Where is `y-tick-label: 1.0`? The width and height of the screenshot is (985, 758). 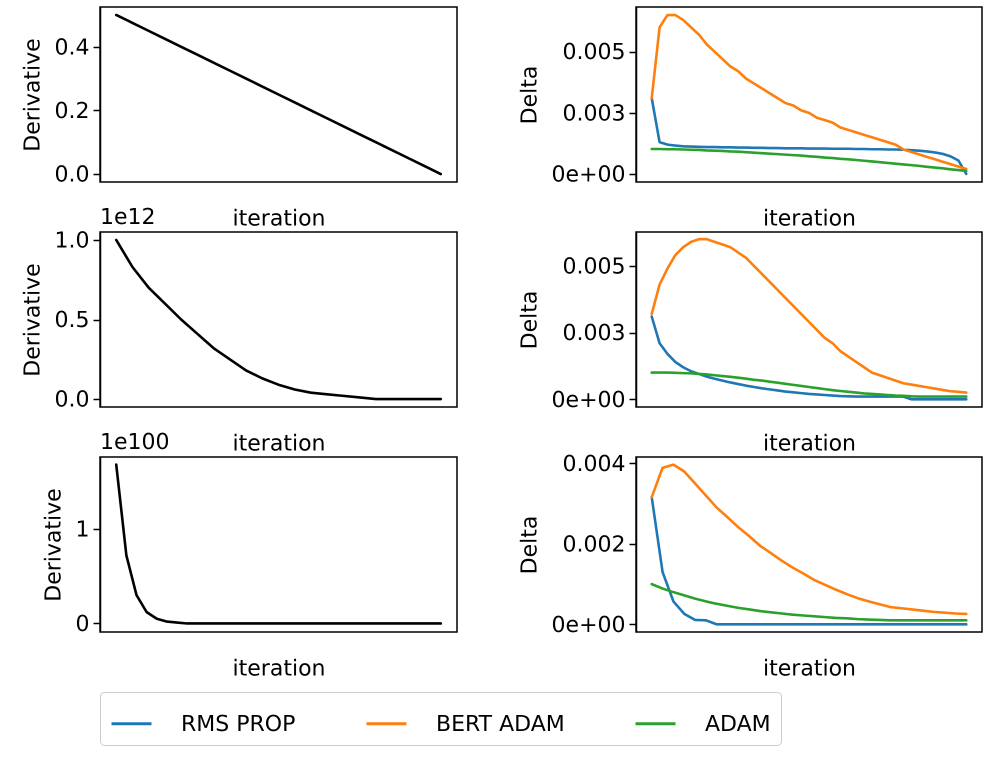 y-tick-label: 1.0 is located at coordinates (72, 241).